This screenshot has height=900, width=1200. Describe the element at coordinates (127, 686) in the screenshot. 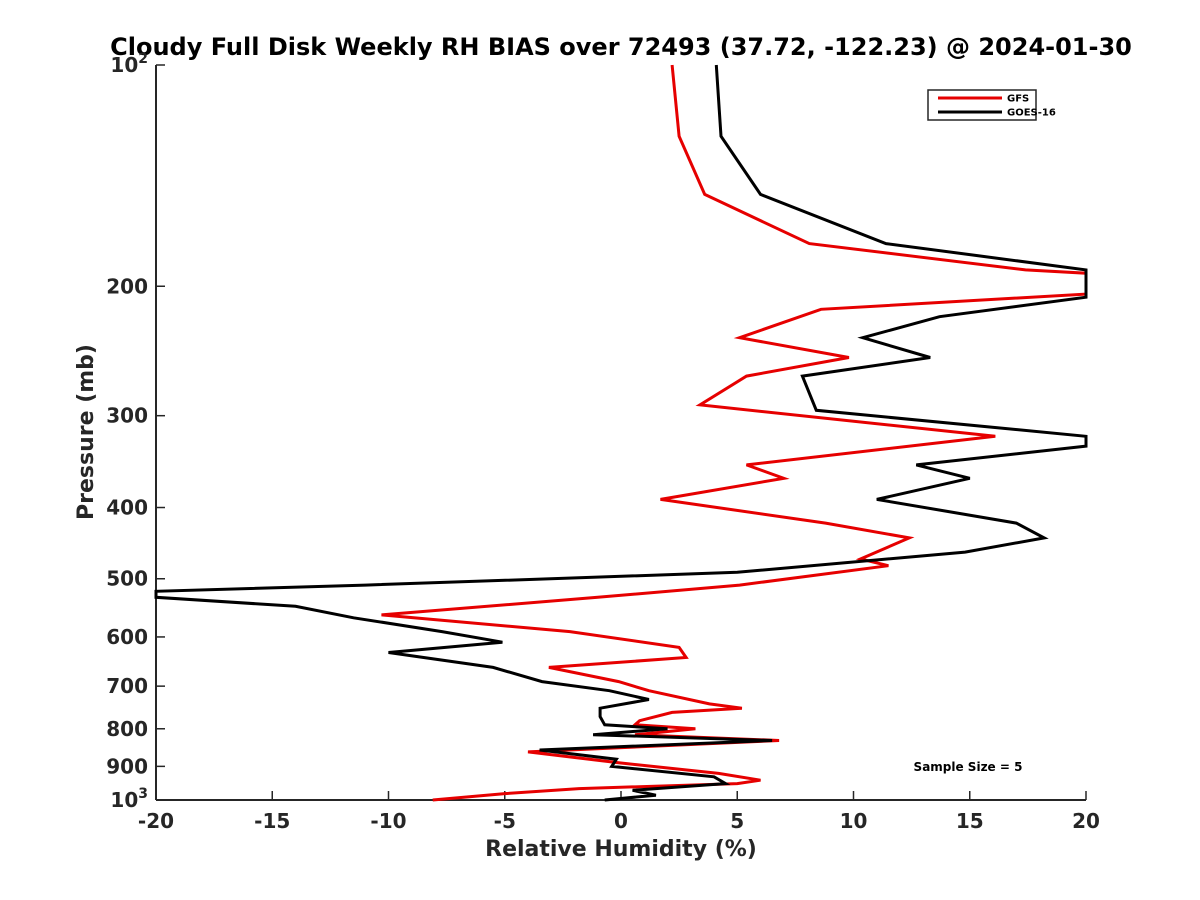

I see `y-tick-label: 700` at that location.